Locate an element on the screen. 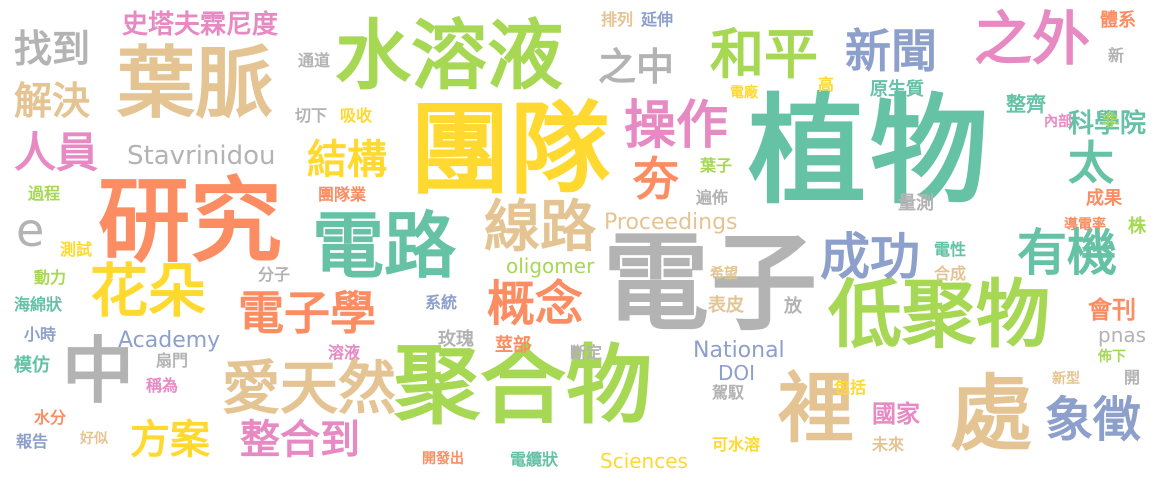 Image resolution: width=1175 pixels, height=482 pixels. word: 愛天然 is located at coordinates (309, 388).